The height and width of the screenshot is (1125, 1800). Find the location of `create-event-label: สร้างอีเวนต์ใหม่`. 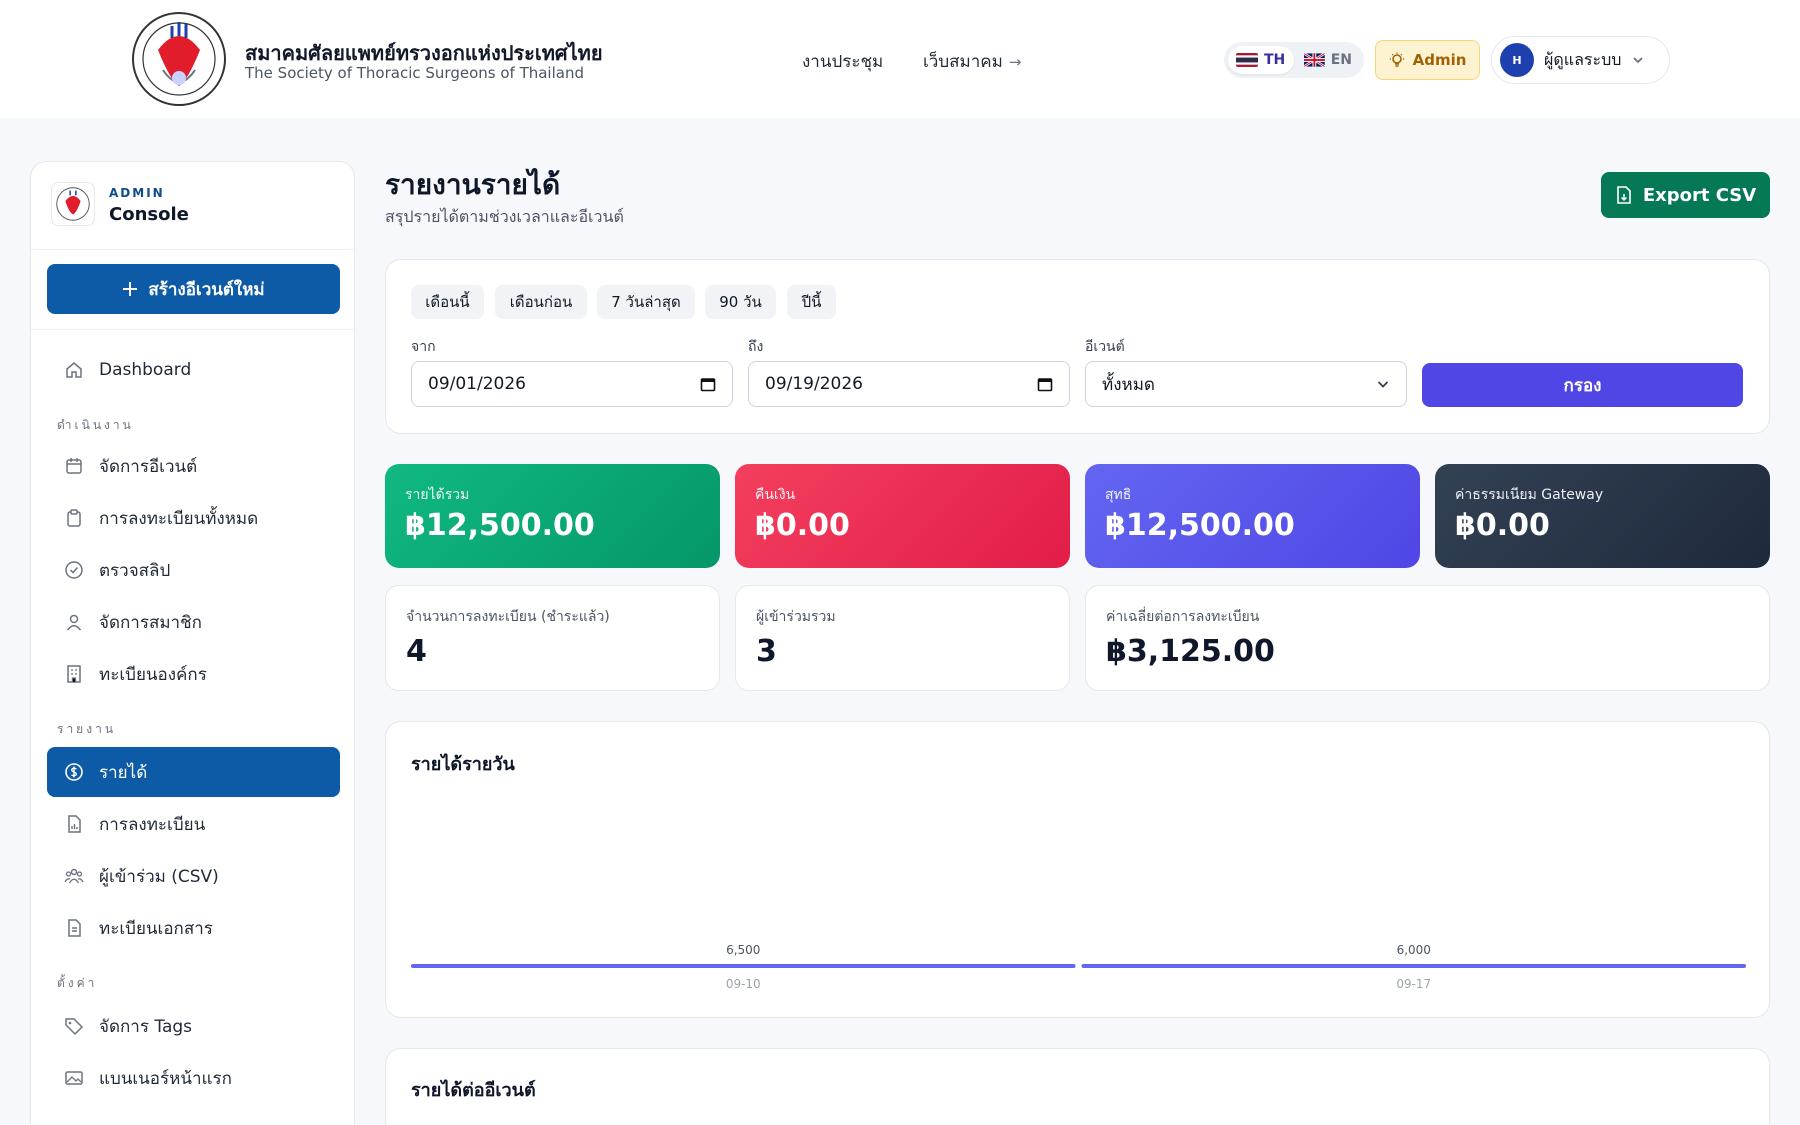

create-event-label: สร้างอีเวนต์ใหม่ is located at coordinates (206, 289).